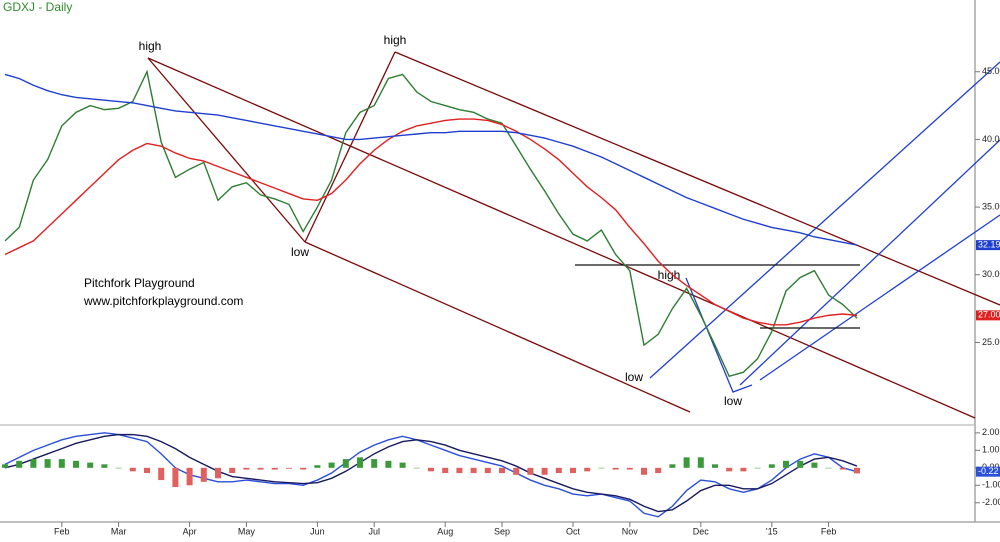 The width and height of the screenshot is (1000, 542). Describe the element at coordinates (701, 531) in the screenshot. I see `x-tick-label: Dec` at that location.